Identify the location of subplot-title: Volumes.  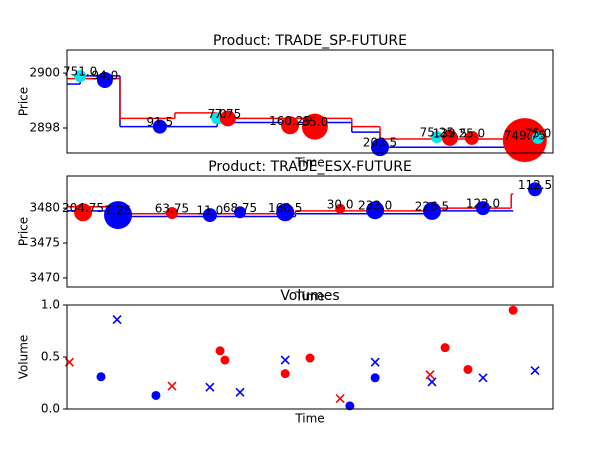
(309, 296).